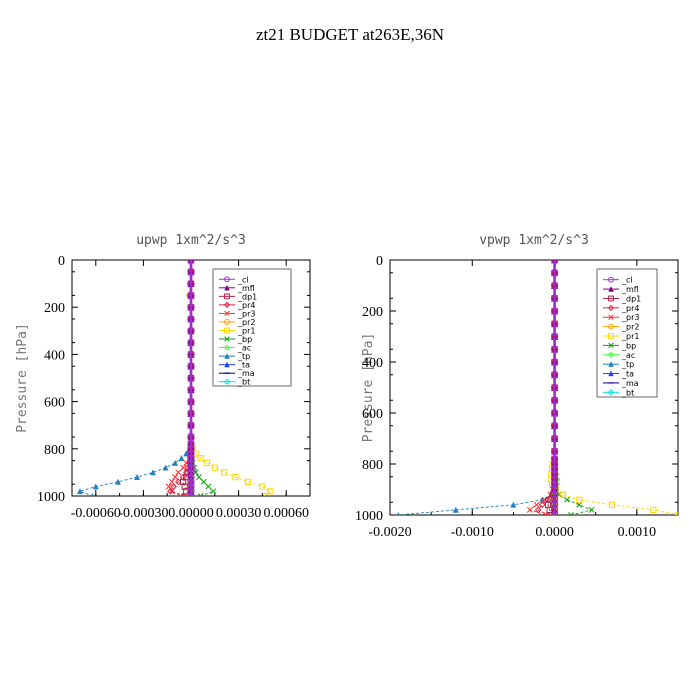 The width and height of the screenshot is (700, 700). I want to click on legend-label: _pr2, so click(246, 322).